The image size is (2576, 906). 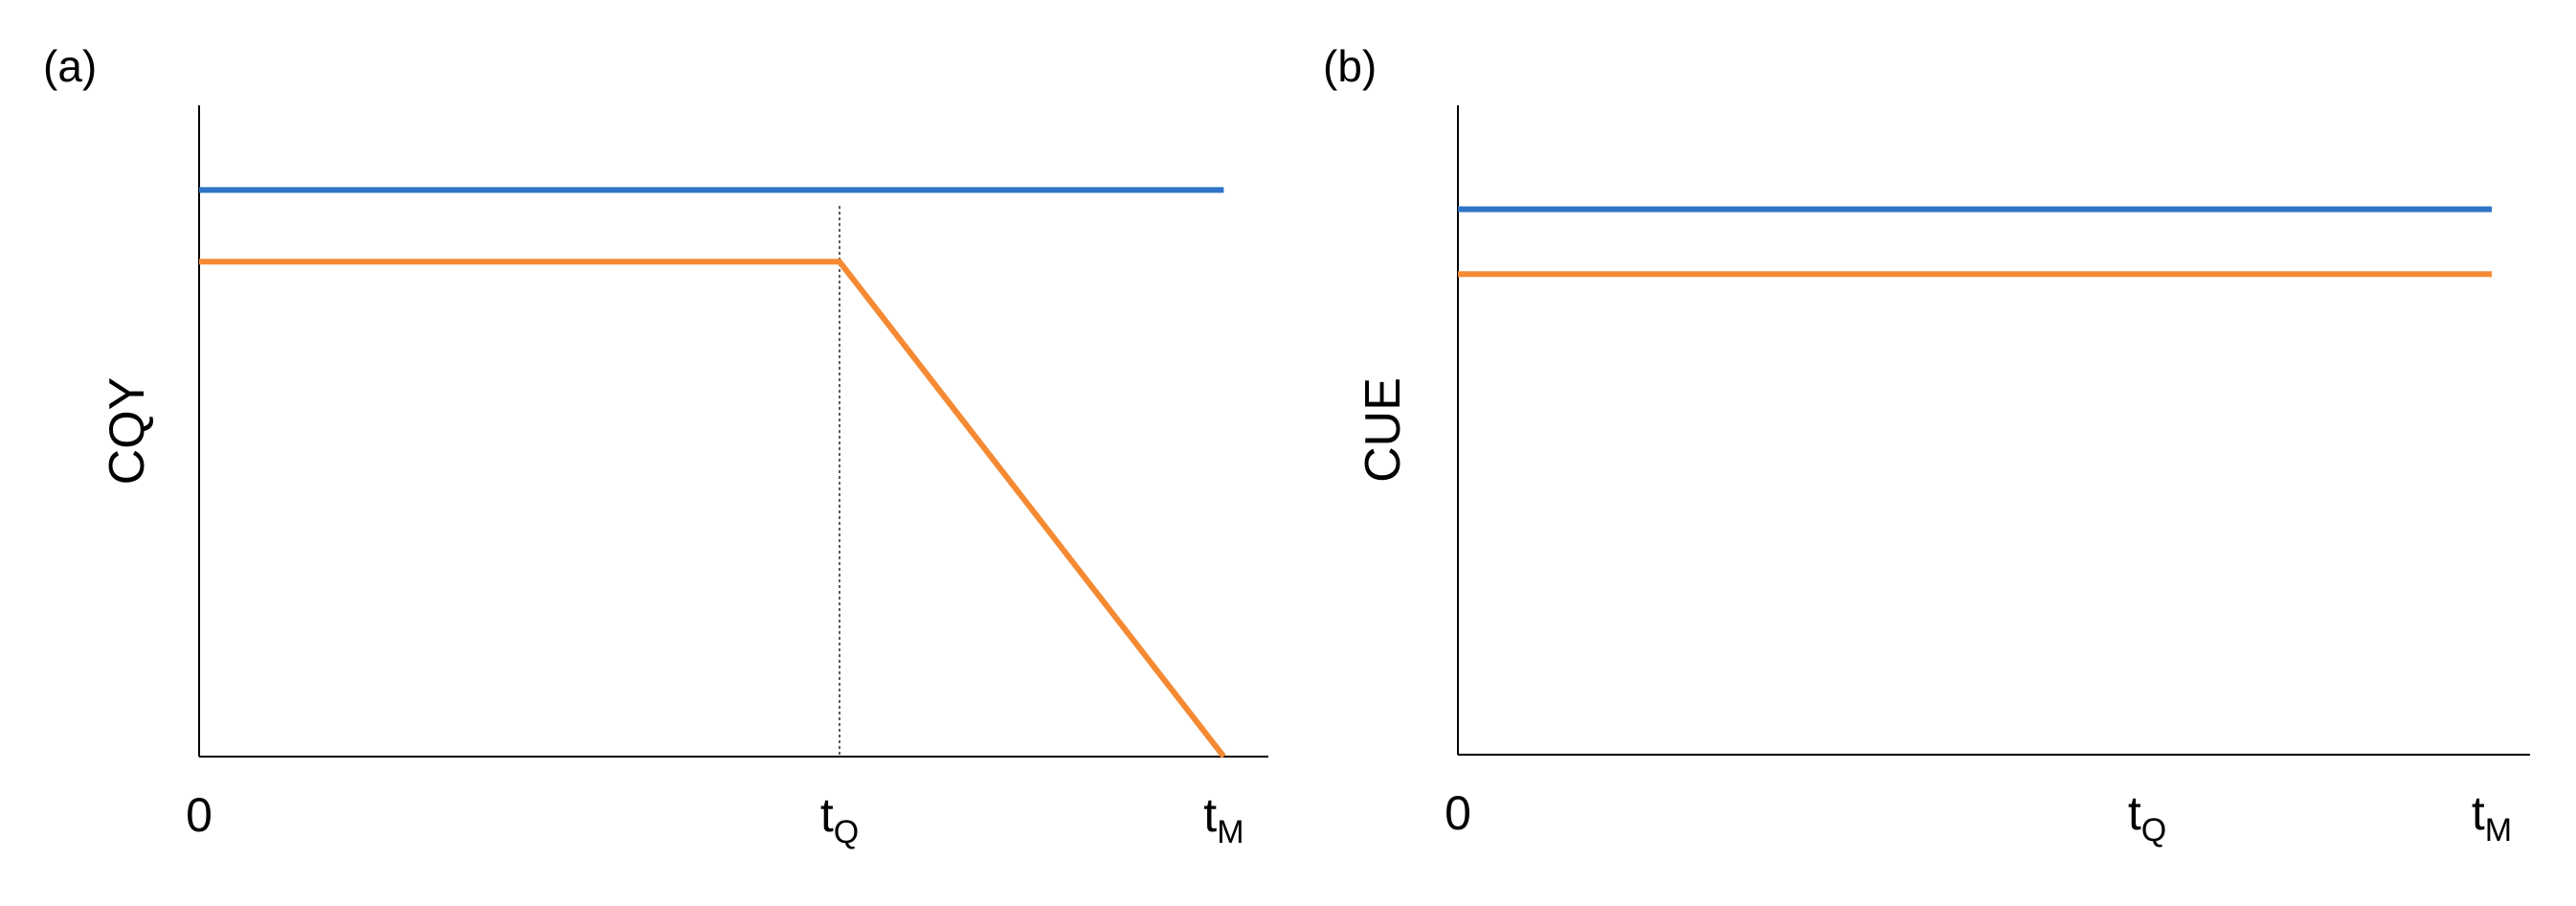 I want to click on panel-a-x-tick-label-1: tQ, so click(x=840, y=819).